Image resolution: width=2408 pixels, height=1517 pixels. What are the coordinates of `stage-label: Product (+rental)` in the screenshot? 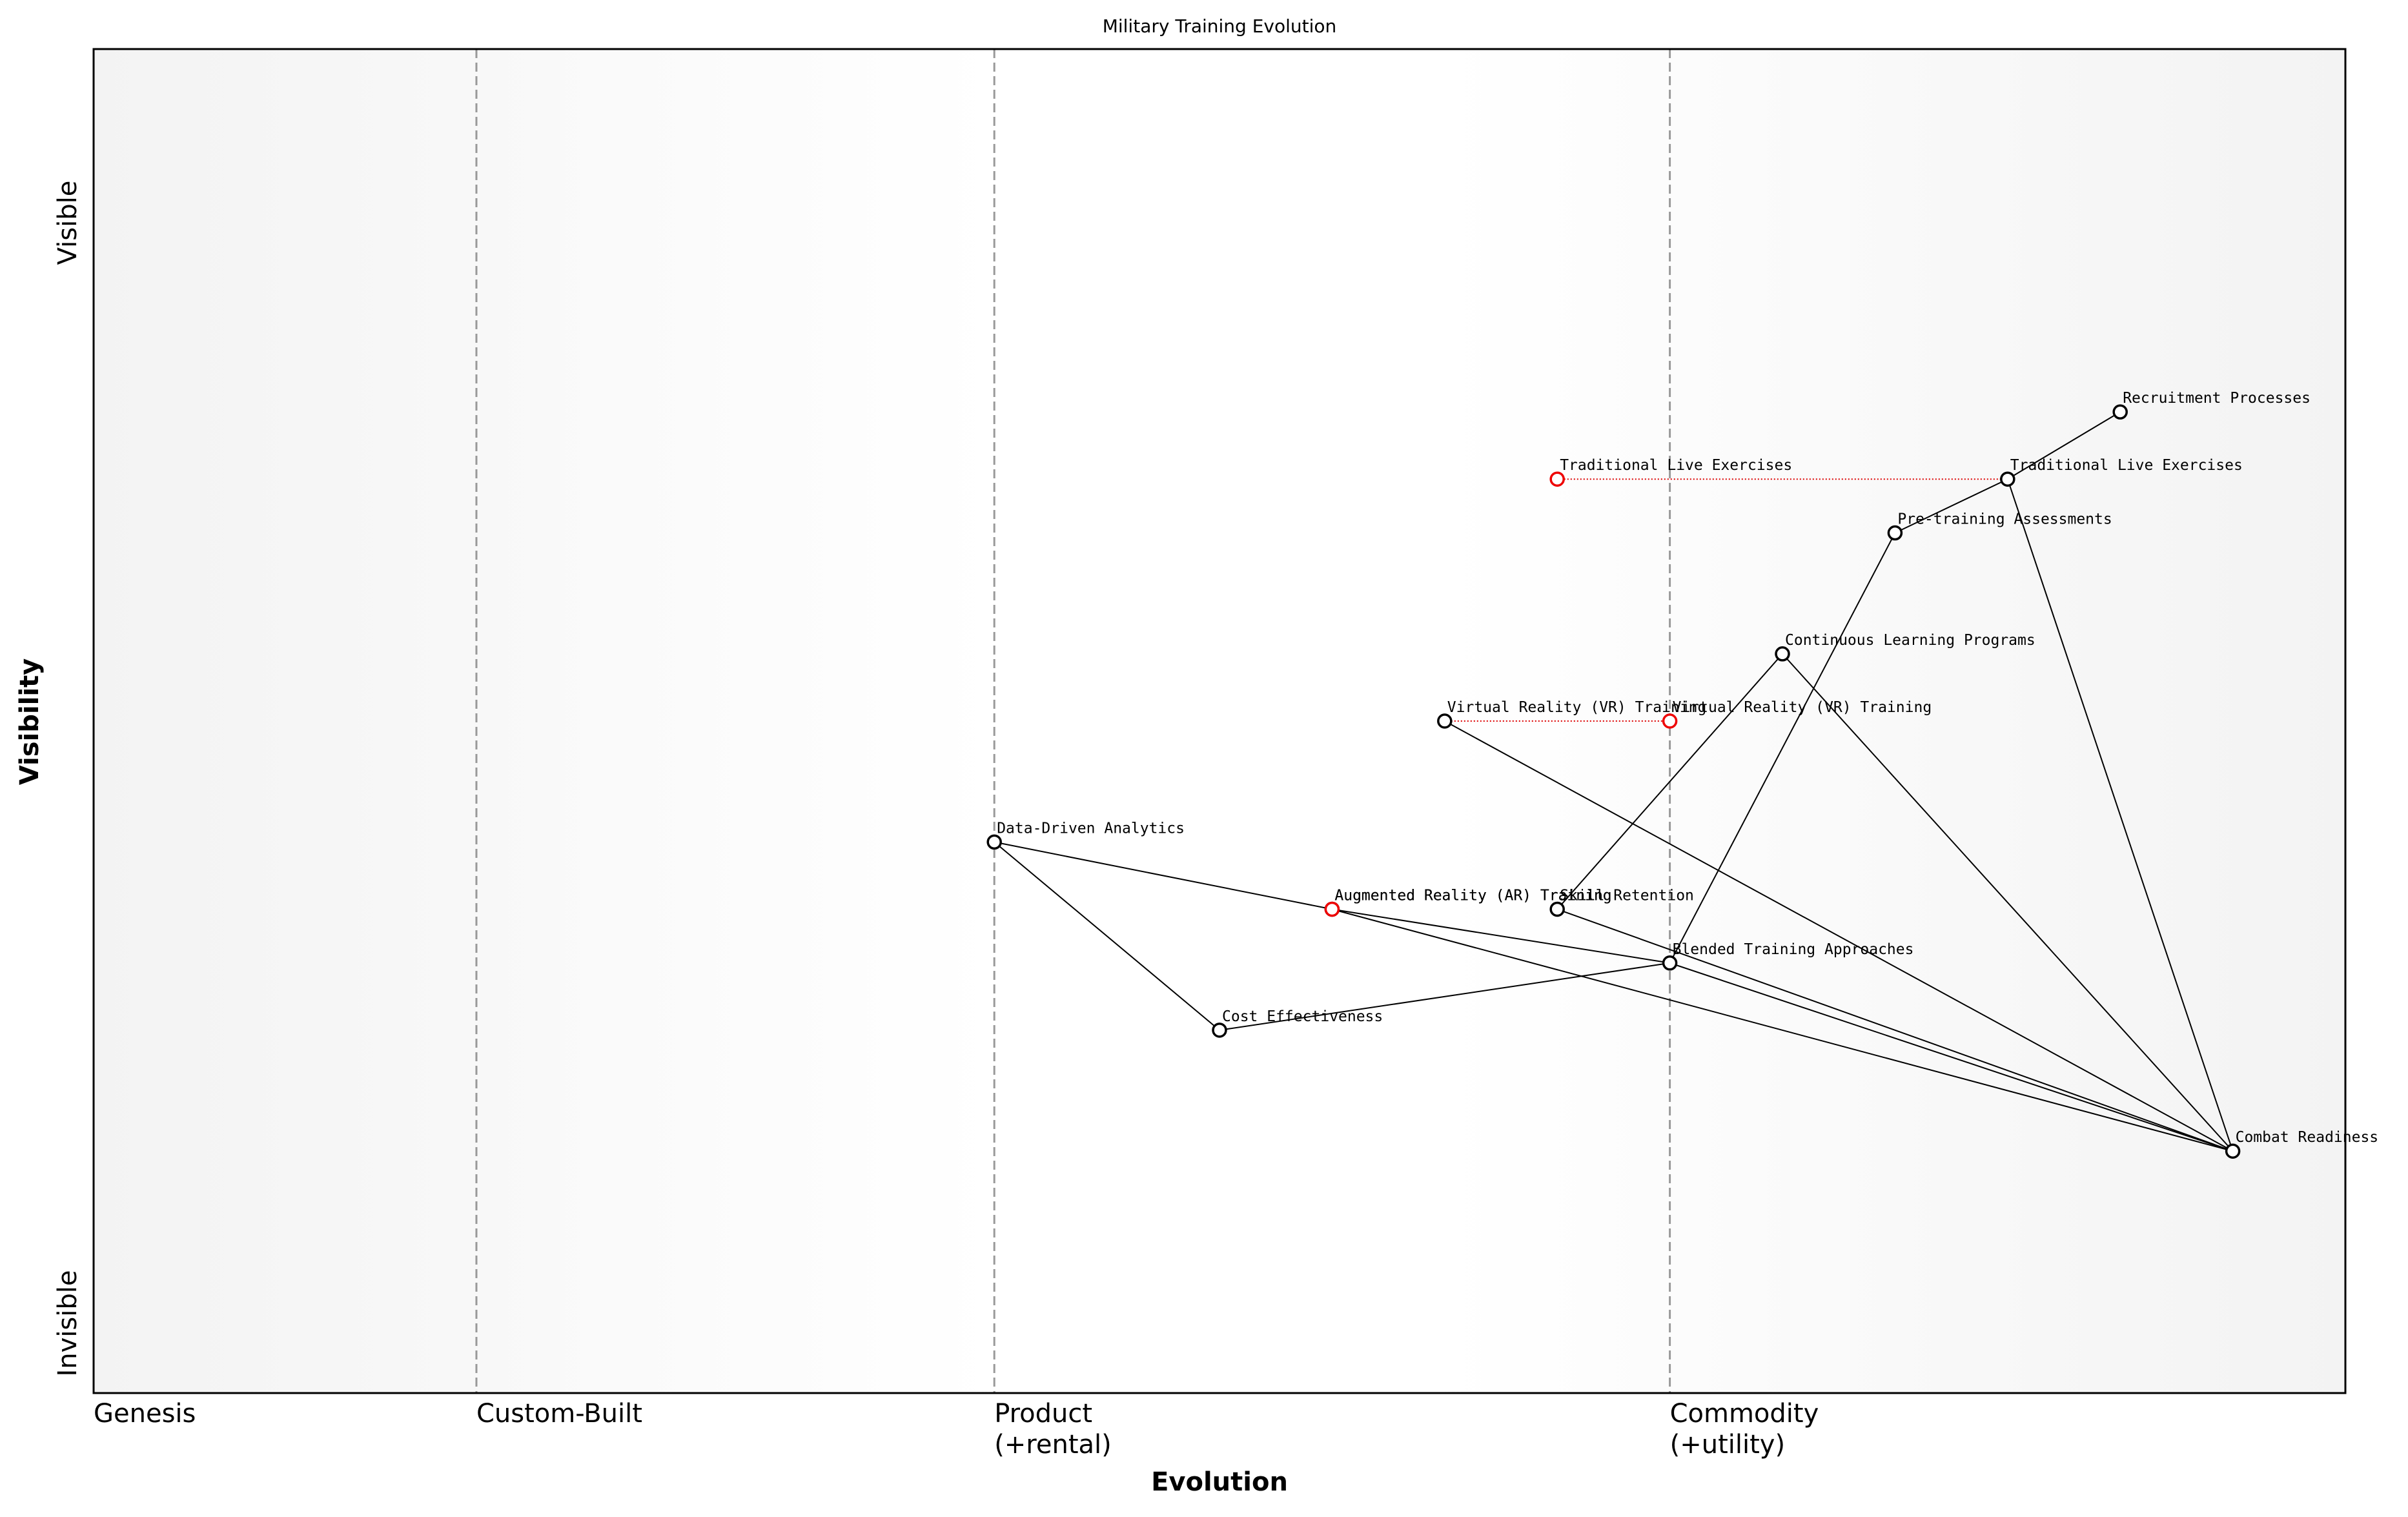 It's located at (1053, 1430).